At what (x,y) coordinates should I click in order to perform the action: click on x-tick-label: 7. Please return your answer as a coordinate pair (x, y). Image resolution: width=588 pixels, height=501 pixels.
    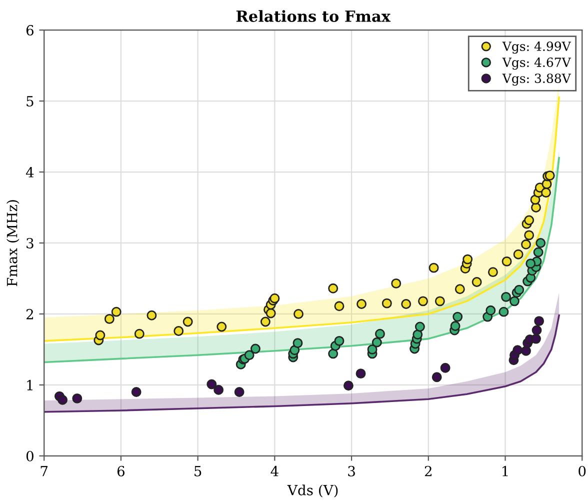
    Looking at the image, I should click on (44, 471).